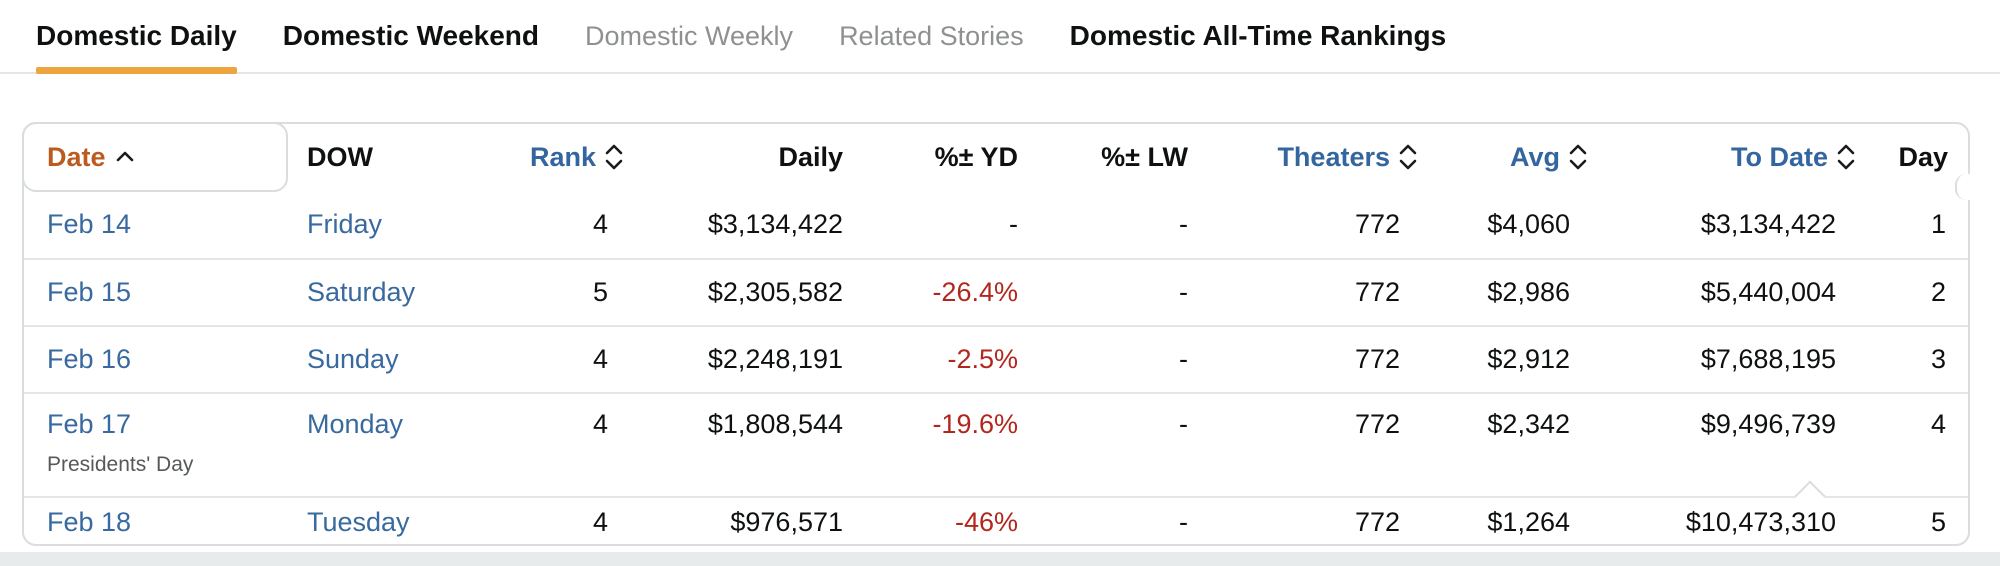 The image size is (2000, 566). I want to click on cell-day: 4, so click(1938, 424).